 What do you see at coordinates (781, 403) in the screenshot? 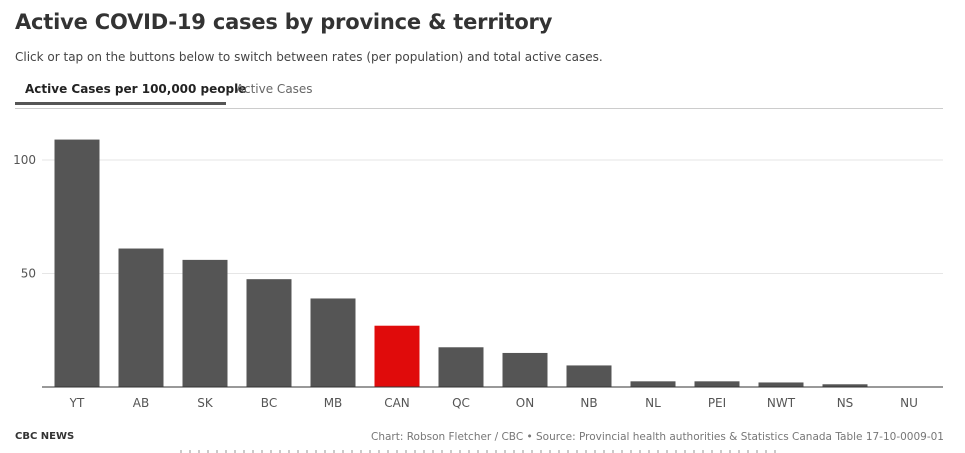
I see `x-tick-label: NWT` at bounding box center [781, 403].